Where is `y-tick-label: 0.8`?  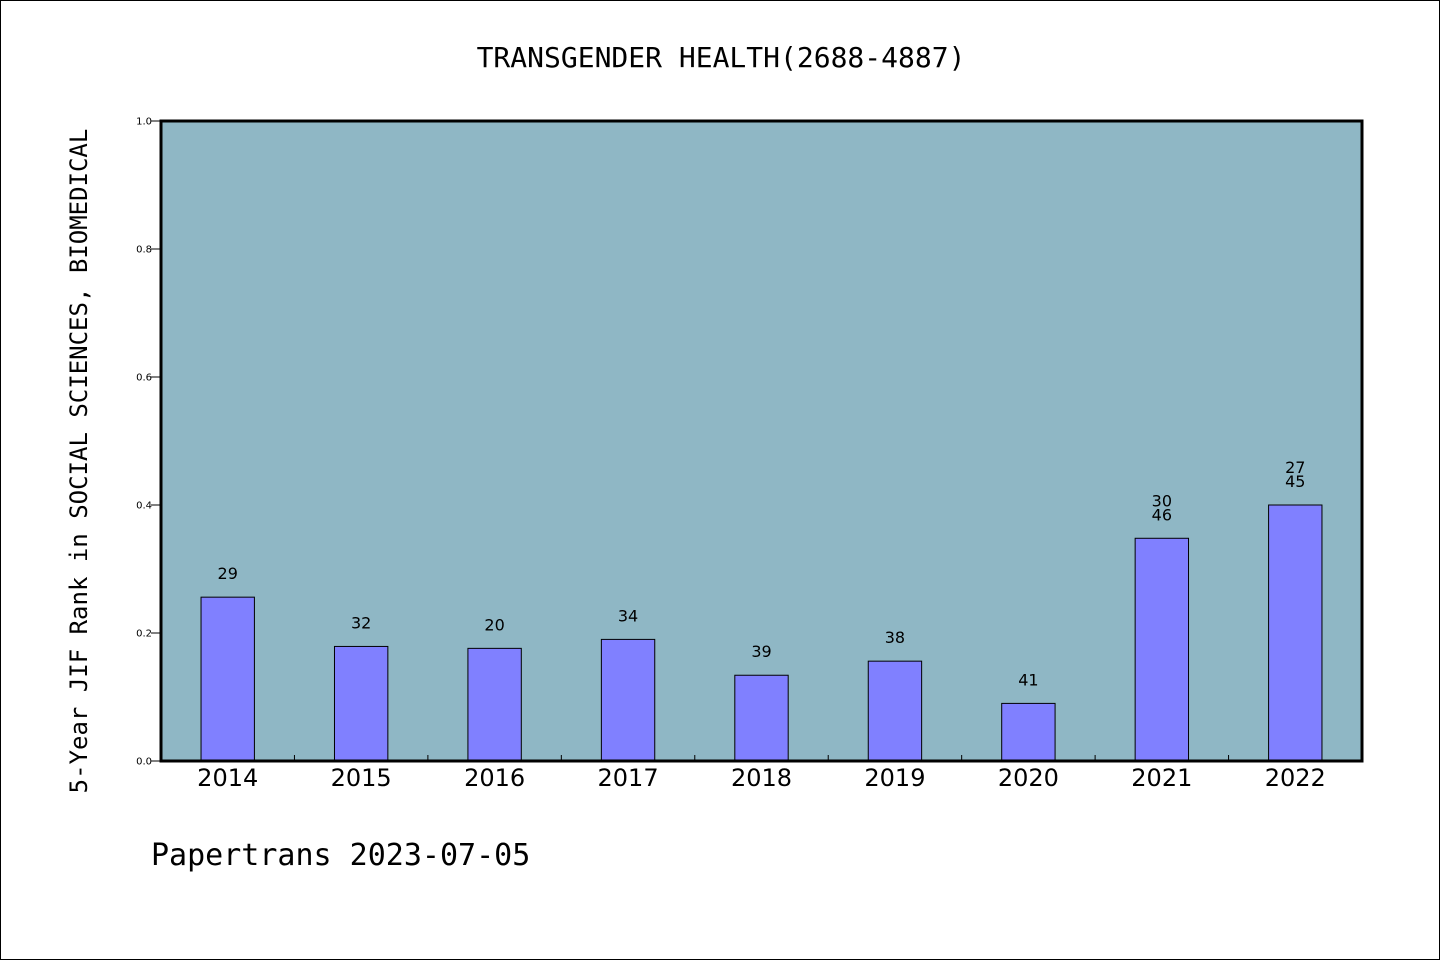
y-tick-label: 0.8 is located at coordinates (144, 250).